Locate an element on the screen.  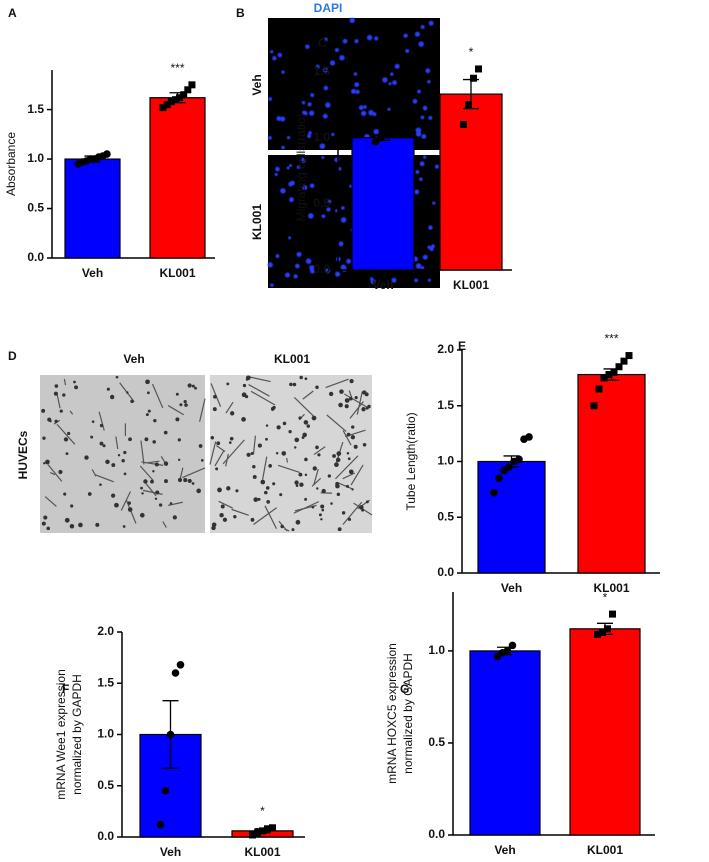
y-tick-label: 1.0 is located at coordinates (445, 461).